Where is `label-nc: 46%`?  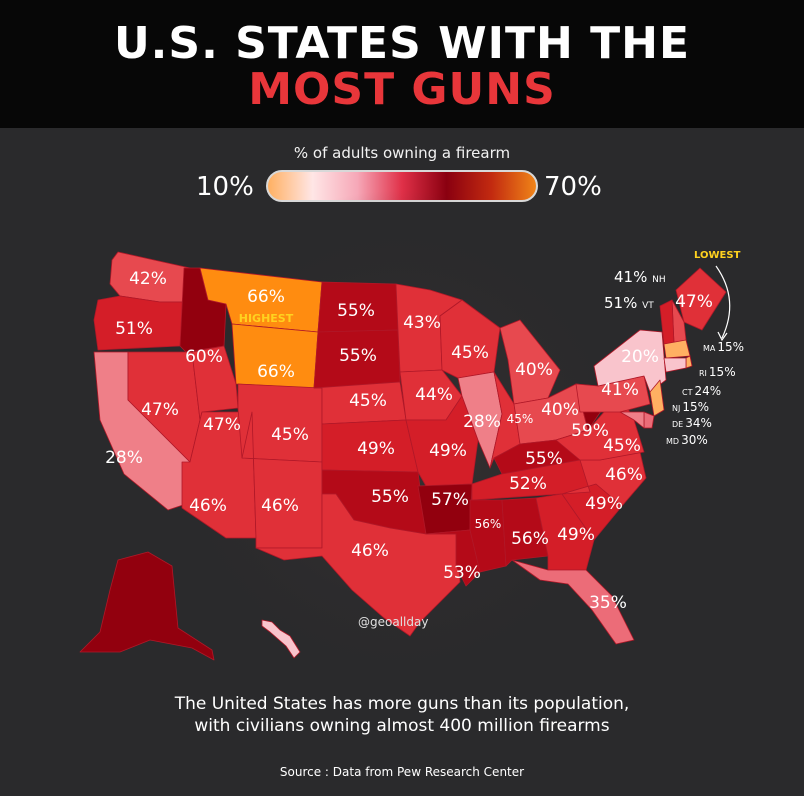
label-nc: 46% is located at coordinates (624, 475).